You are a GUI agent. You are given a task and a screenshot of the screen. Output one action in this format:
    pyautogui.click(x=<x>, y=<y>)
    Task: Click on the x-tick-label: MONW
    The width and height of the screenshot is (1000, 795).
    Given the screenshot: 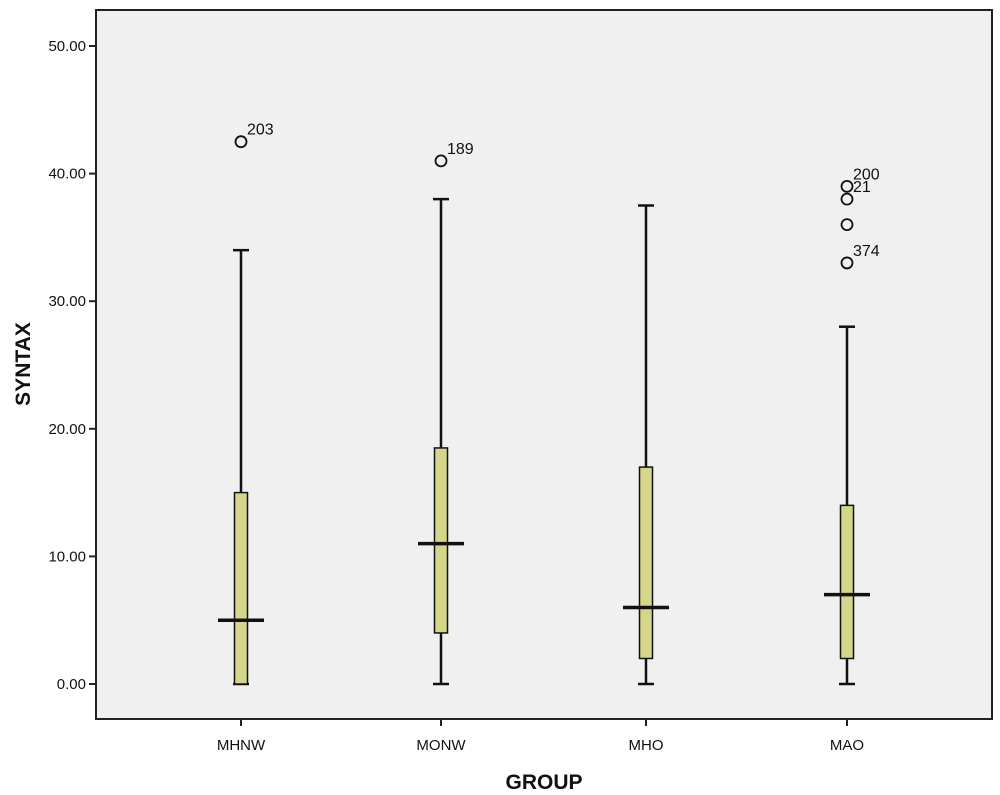 What is the action you would take?
    pyautogui.click(x=441, y=745)
    